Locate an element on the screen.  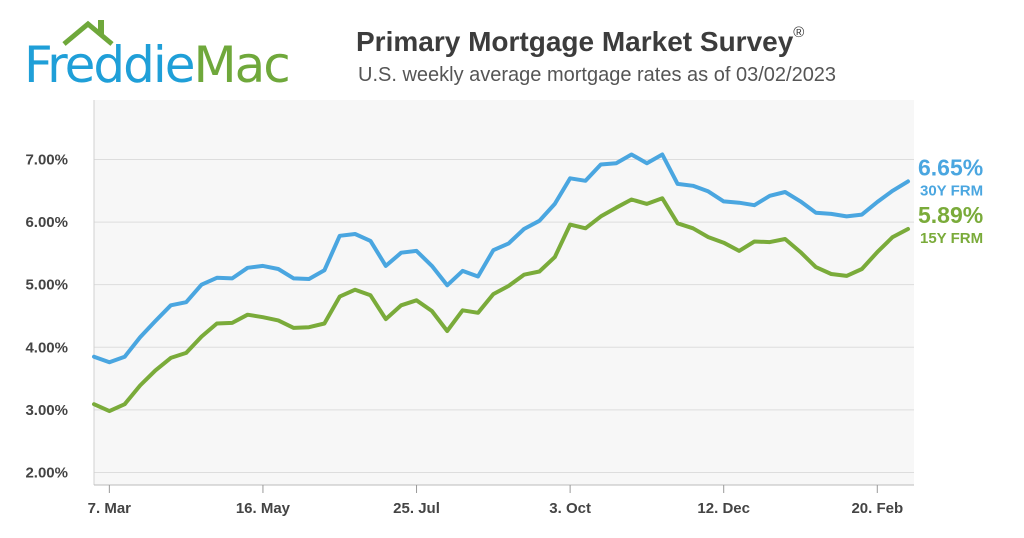
y-axis-ticks: 2.00% 3.00% 4.00% 5.00% 6.00% 7.00% is located at coordinates (46, 316).